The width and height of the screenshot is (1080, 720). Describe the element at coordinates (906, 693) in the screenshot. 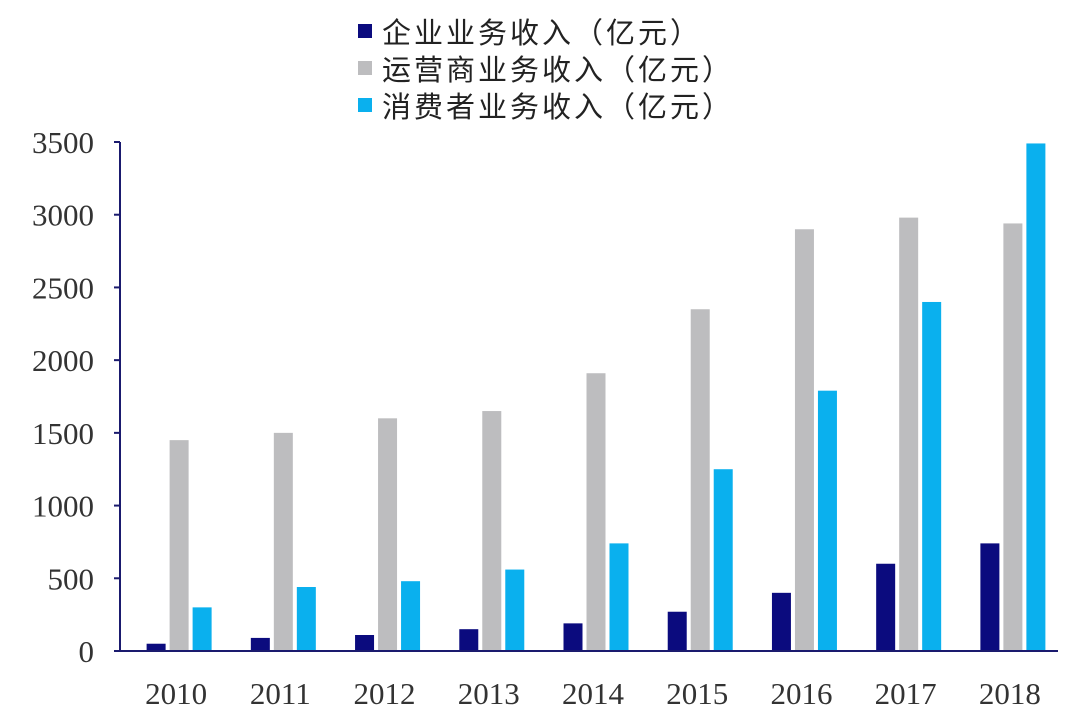

I see `x-tick-label: 2017` at that location.